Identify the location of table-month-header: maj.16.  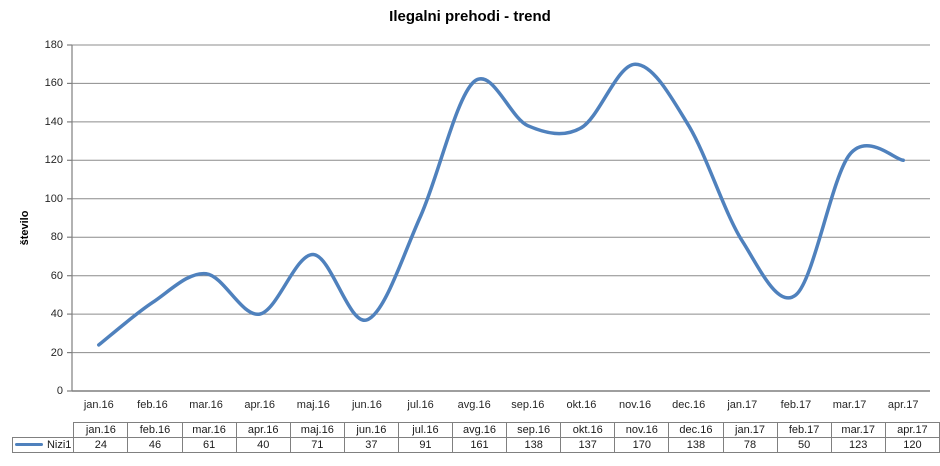
(317, 430).